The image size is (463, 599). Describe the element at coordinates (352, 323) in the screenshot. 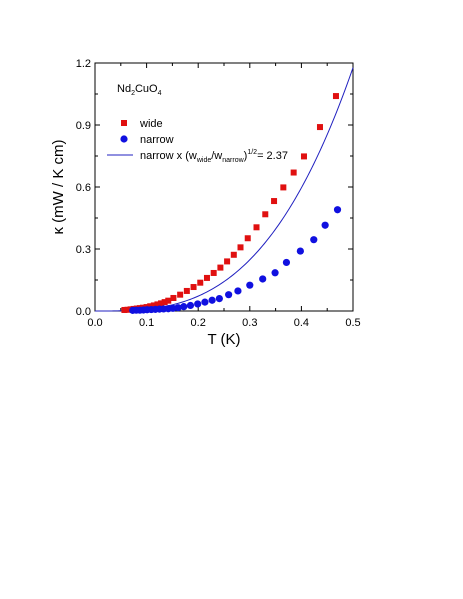

I see `x-tick-label: 0.5` at that location.